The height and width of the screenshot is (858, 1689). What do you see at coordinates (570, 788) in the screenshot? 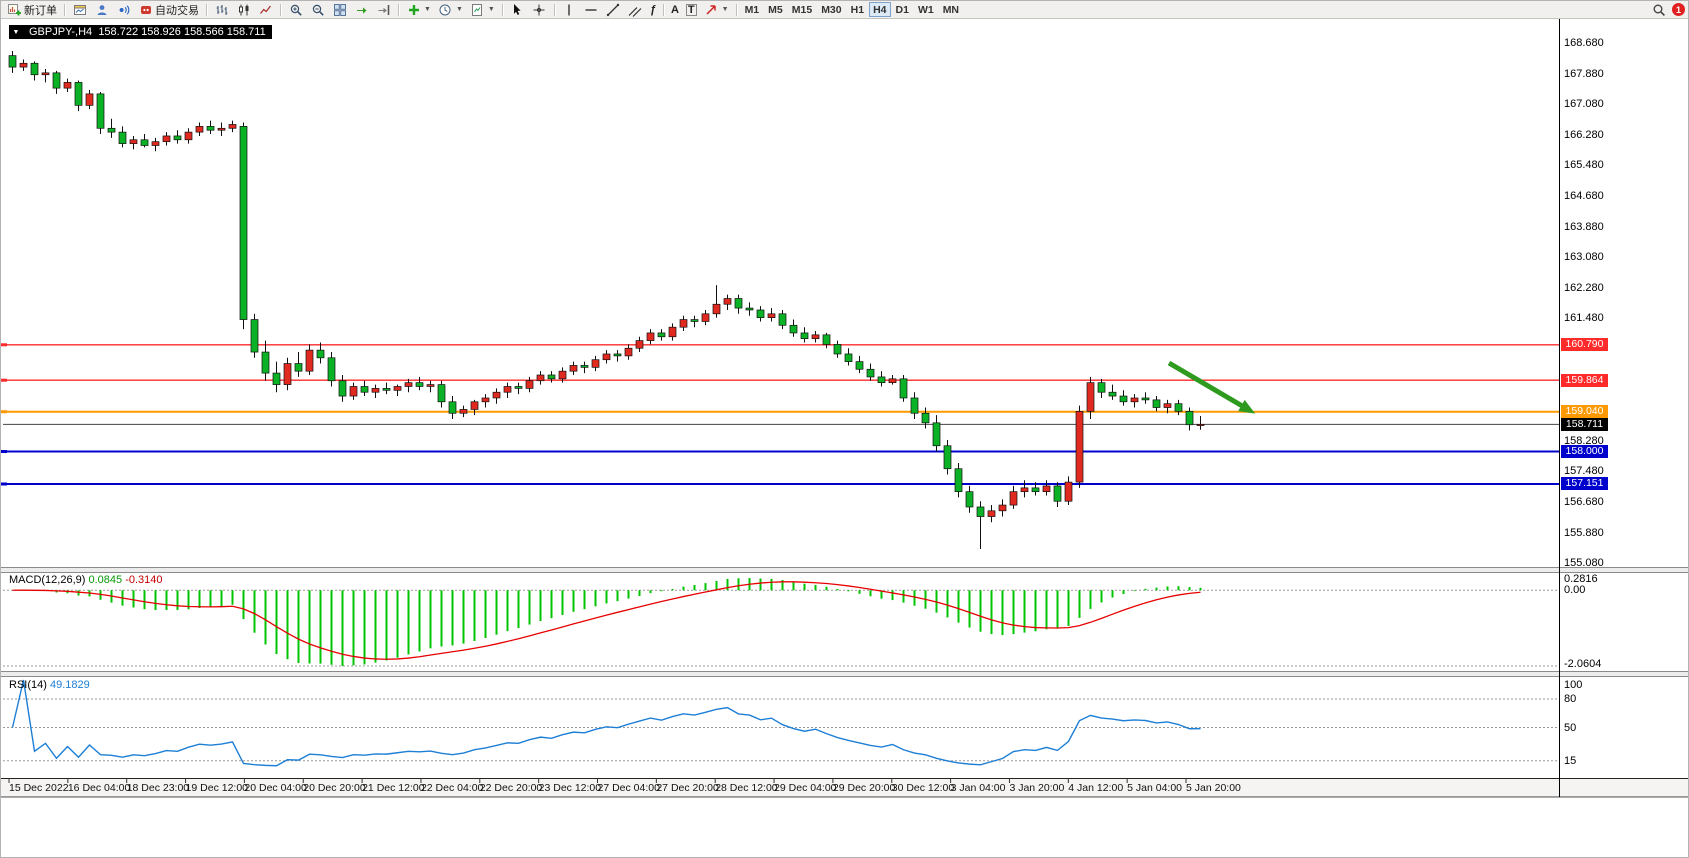
I see `time-axis-label: 23 Dec 12:00` at bounding box center [570, 788].